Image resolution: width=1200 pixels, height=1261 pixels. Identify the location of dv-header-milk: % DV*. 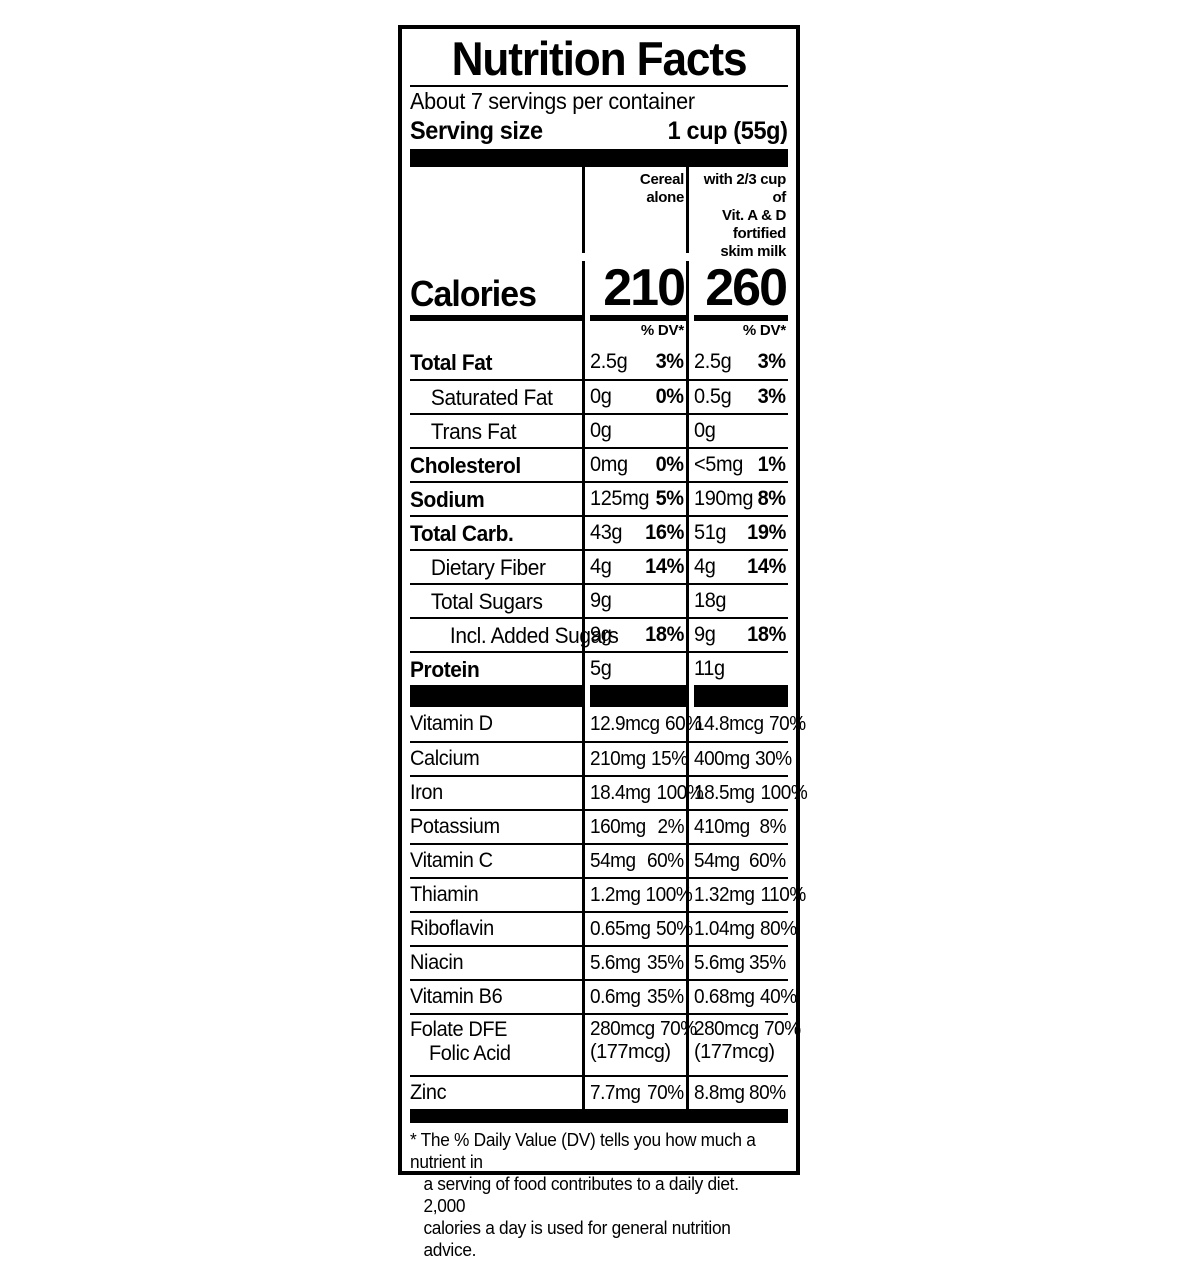
(764, 330).